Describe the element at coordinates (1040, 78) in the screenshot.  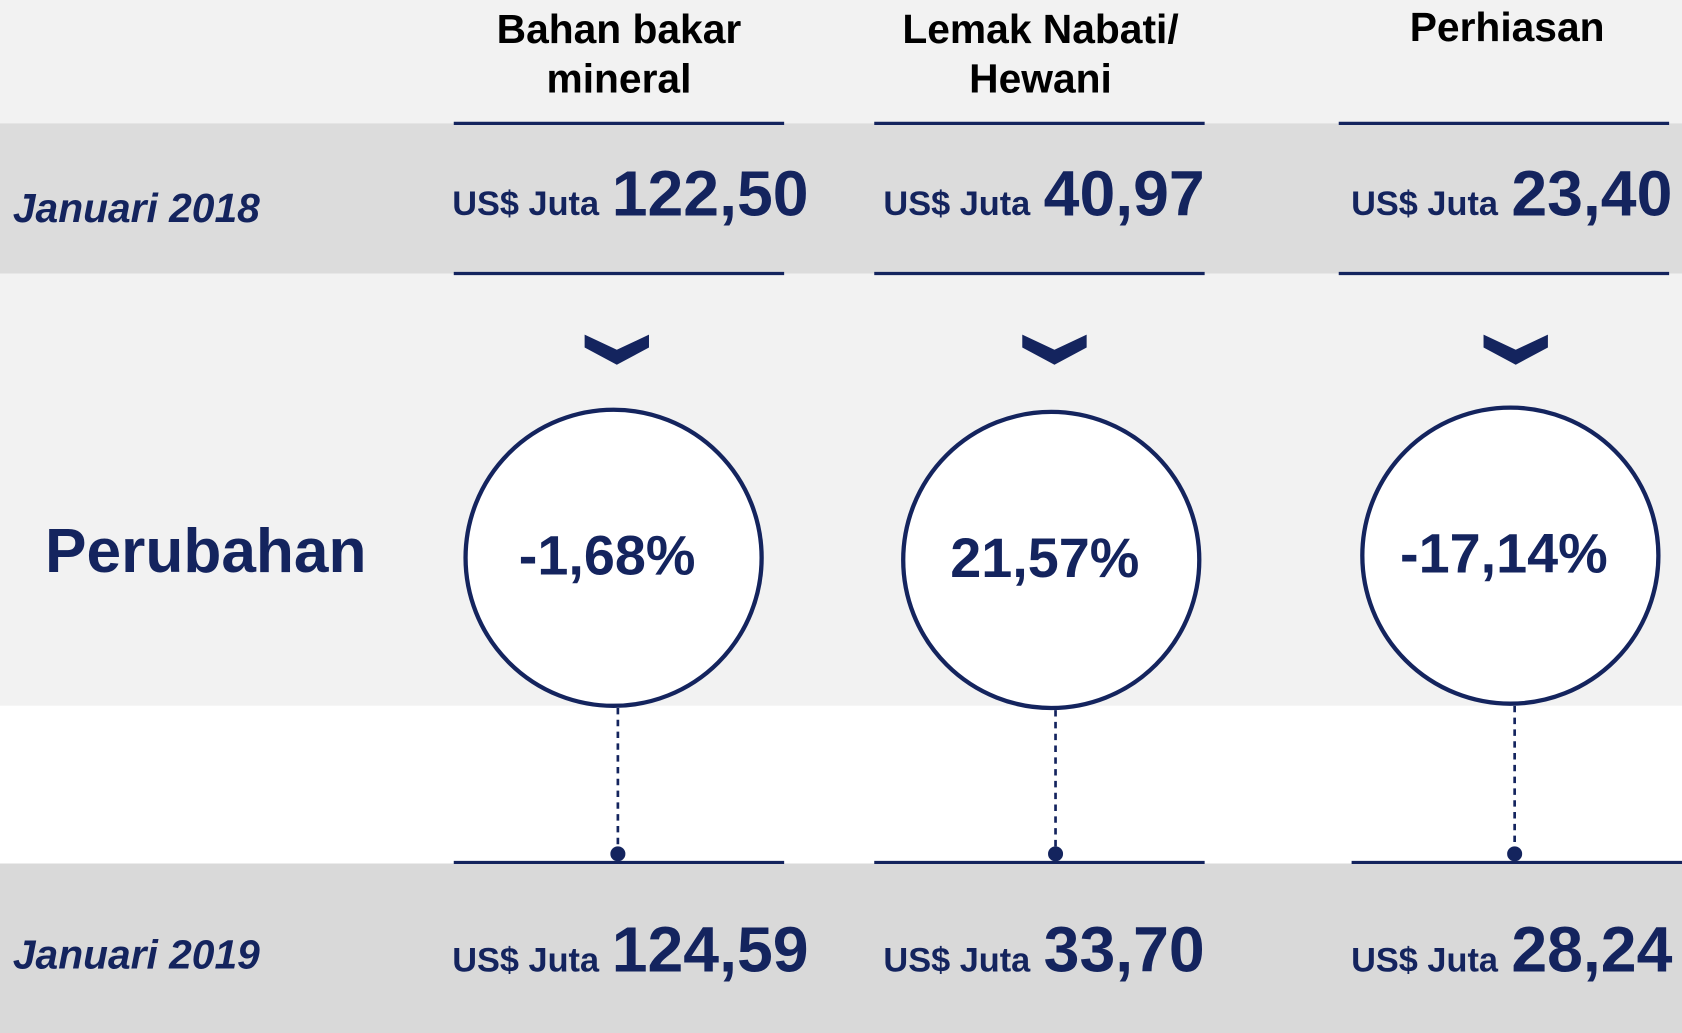
I see `column-header: Hewani` at that location.